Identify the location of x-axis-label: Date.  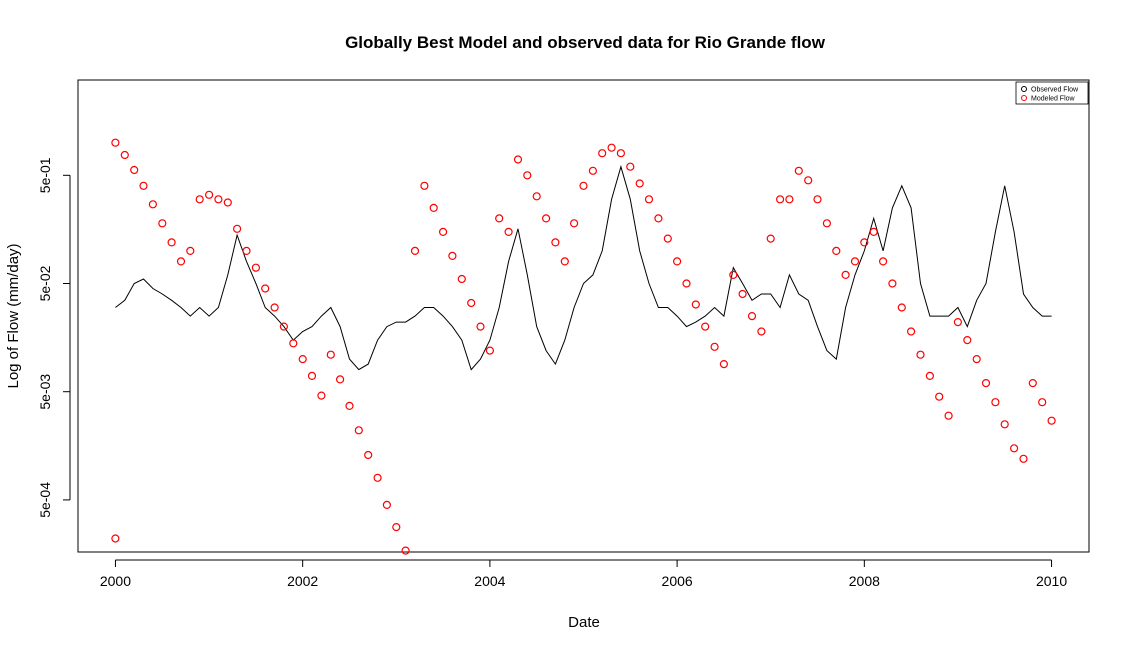
(584, 622).